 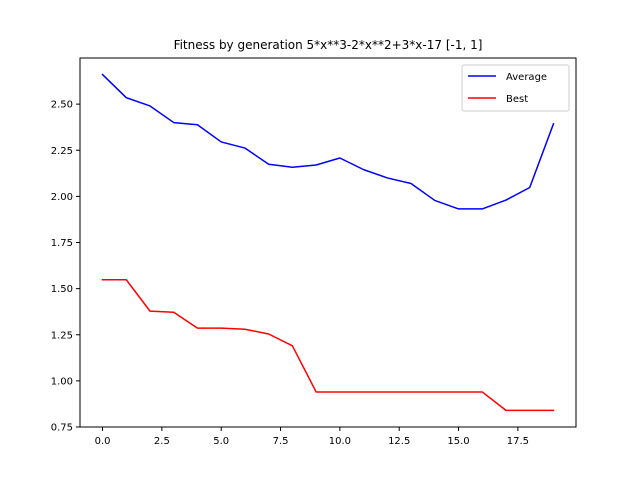 I want to click on legend-label-best: Best, so click(x=517, y=99).